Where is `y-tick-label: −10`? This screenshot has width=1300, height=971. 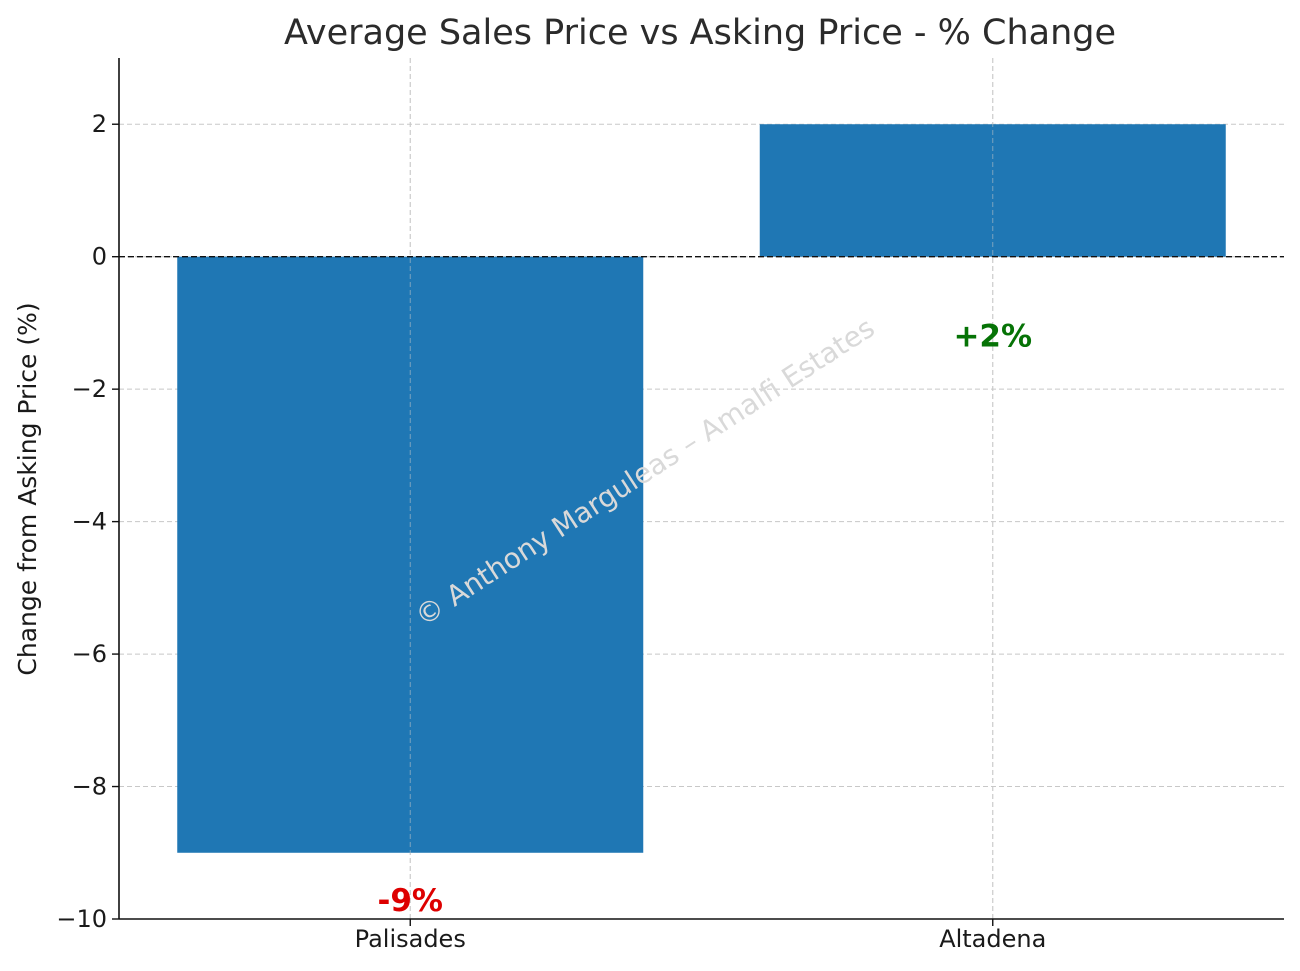
y-tick-label: −10 is located at coordinates (81, 919).